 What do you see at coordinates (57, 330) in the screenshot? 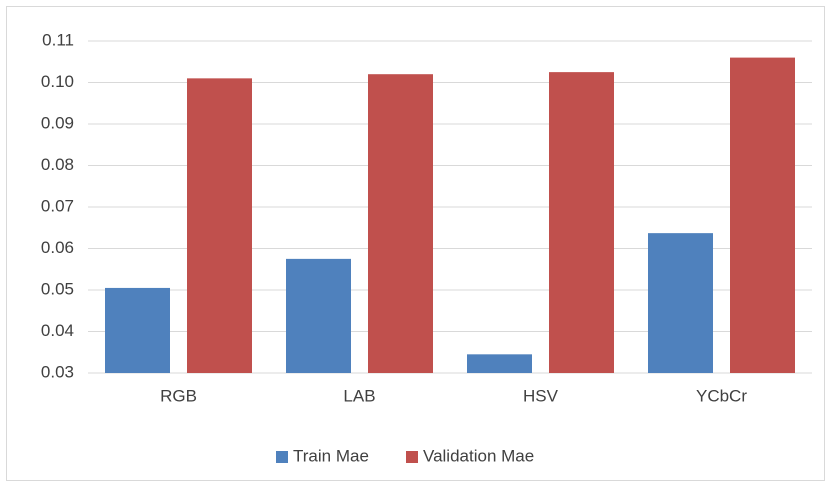
I see `y-tick-label: 0.04` at bounding box center [57, 330].